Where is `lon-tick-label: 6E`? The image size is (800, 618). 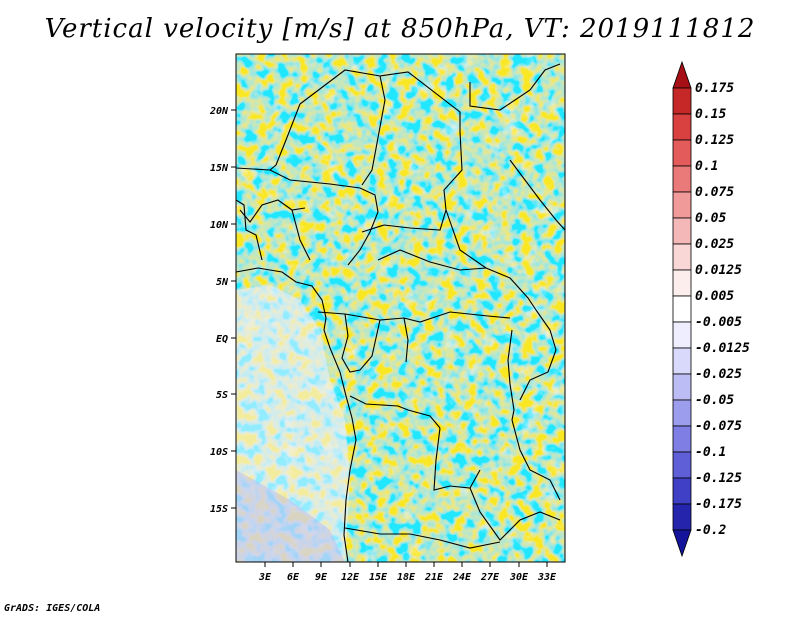
lon-tick-label: 6E is located at coordinates (293, 577).